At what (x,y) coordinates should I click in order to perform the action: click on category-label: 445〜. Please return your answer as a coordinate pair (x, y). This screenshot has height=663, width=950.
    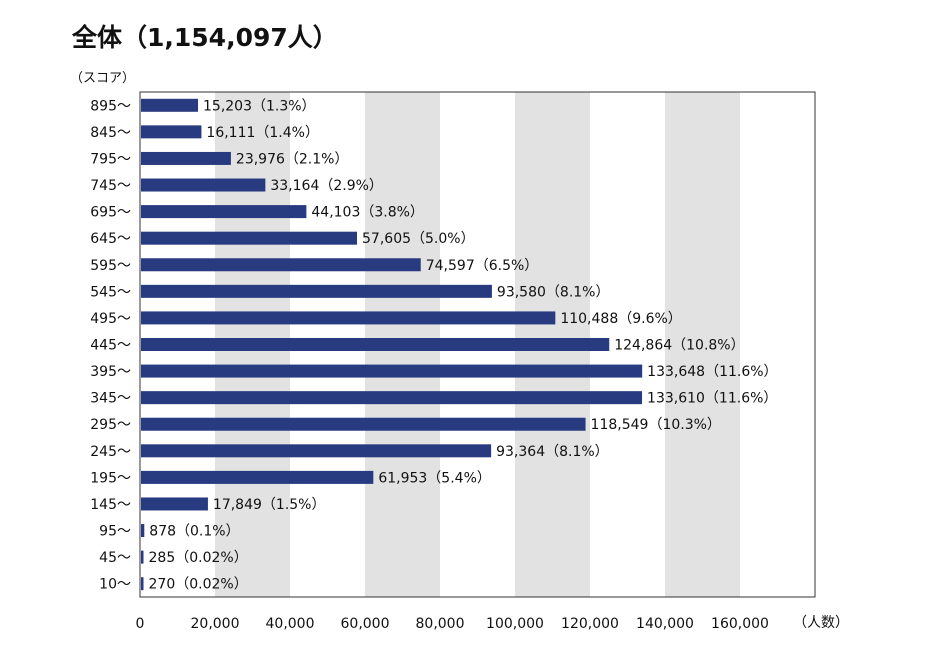
    Looking at the image, I should click on (110, 346).